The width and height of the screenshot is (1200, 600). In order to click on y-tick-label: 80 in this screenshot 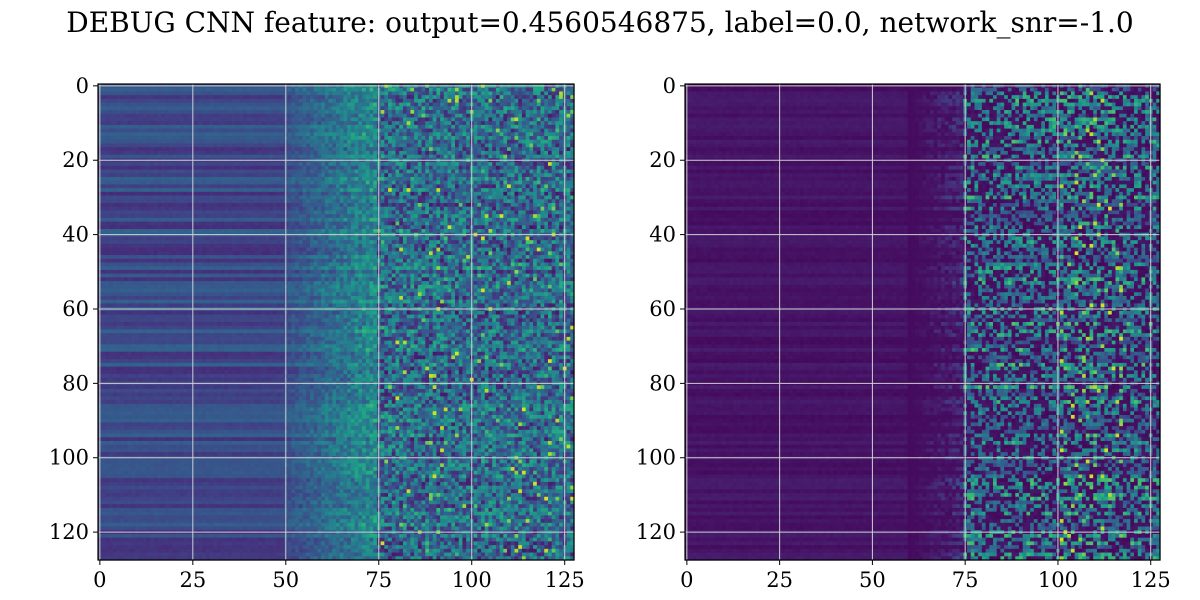, I will do `click(75, 383)`.